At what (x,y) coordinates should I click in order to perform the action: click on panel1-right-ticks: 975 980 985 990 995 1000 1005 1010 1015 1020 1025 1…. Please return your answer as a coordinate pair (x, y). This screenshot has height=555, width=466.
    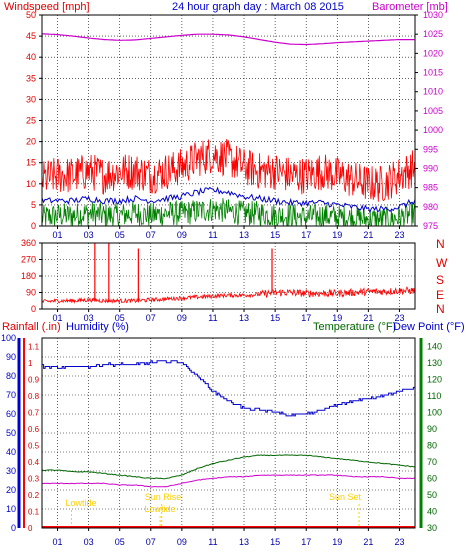
    Looking at the image, I should click on (429, 120).